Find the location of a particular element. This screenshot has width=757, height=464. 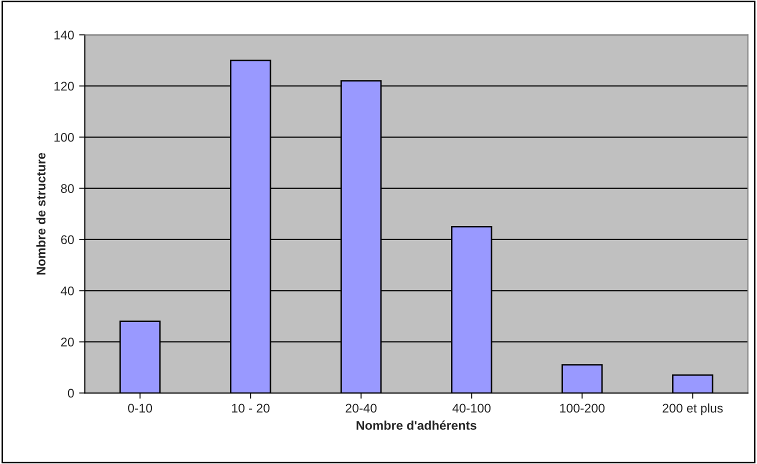

y-tick-label: 60 is located at coordinates (67, 239).